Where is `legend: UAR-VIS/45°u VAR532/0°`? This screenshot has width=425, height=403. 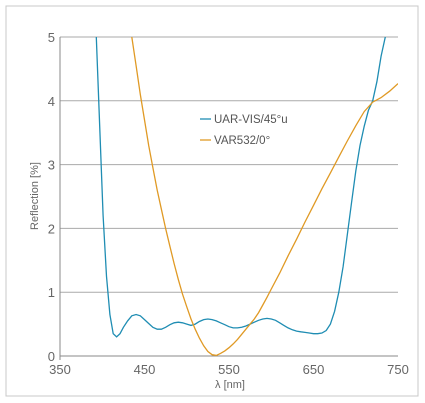 legend: UAR-VIS/45°u VAR532/0° is located at coordinates (256, 130).